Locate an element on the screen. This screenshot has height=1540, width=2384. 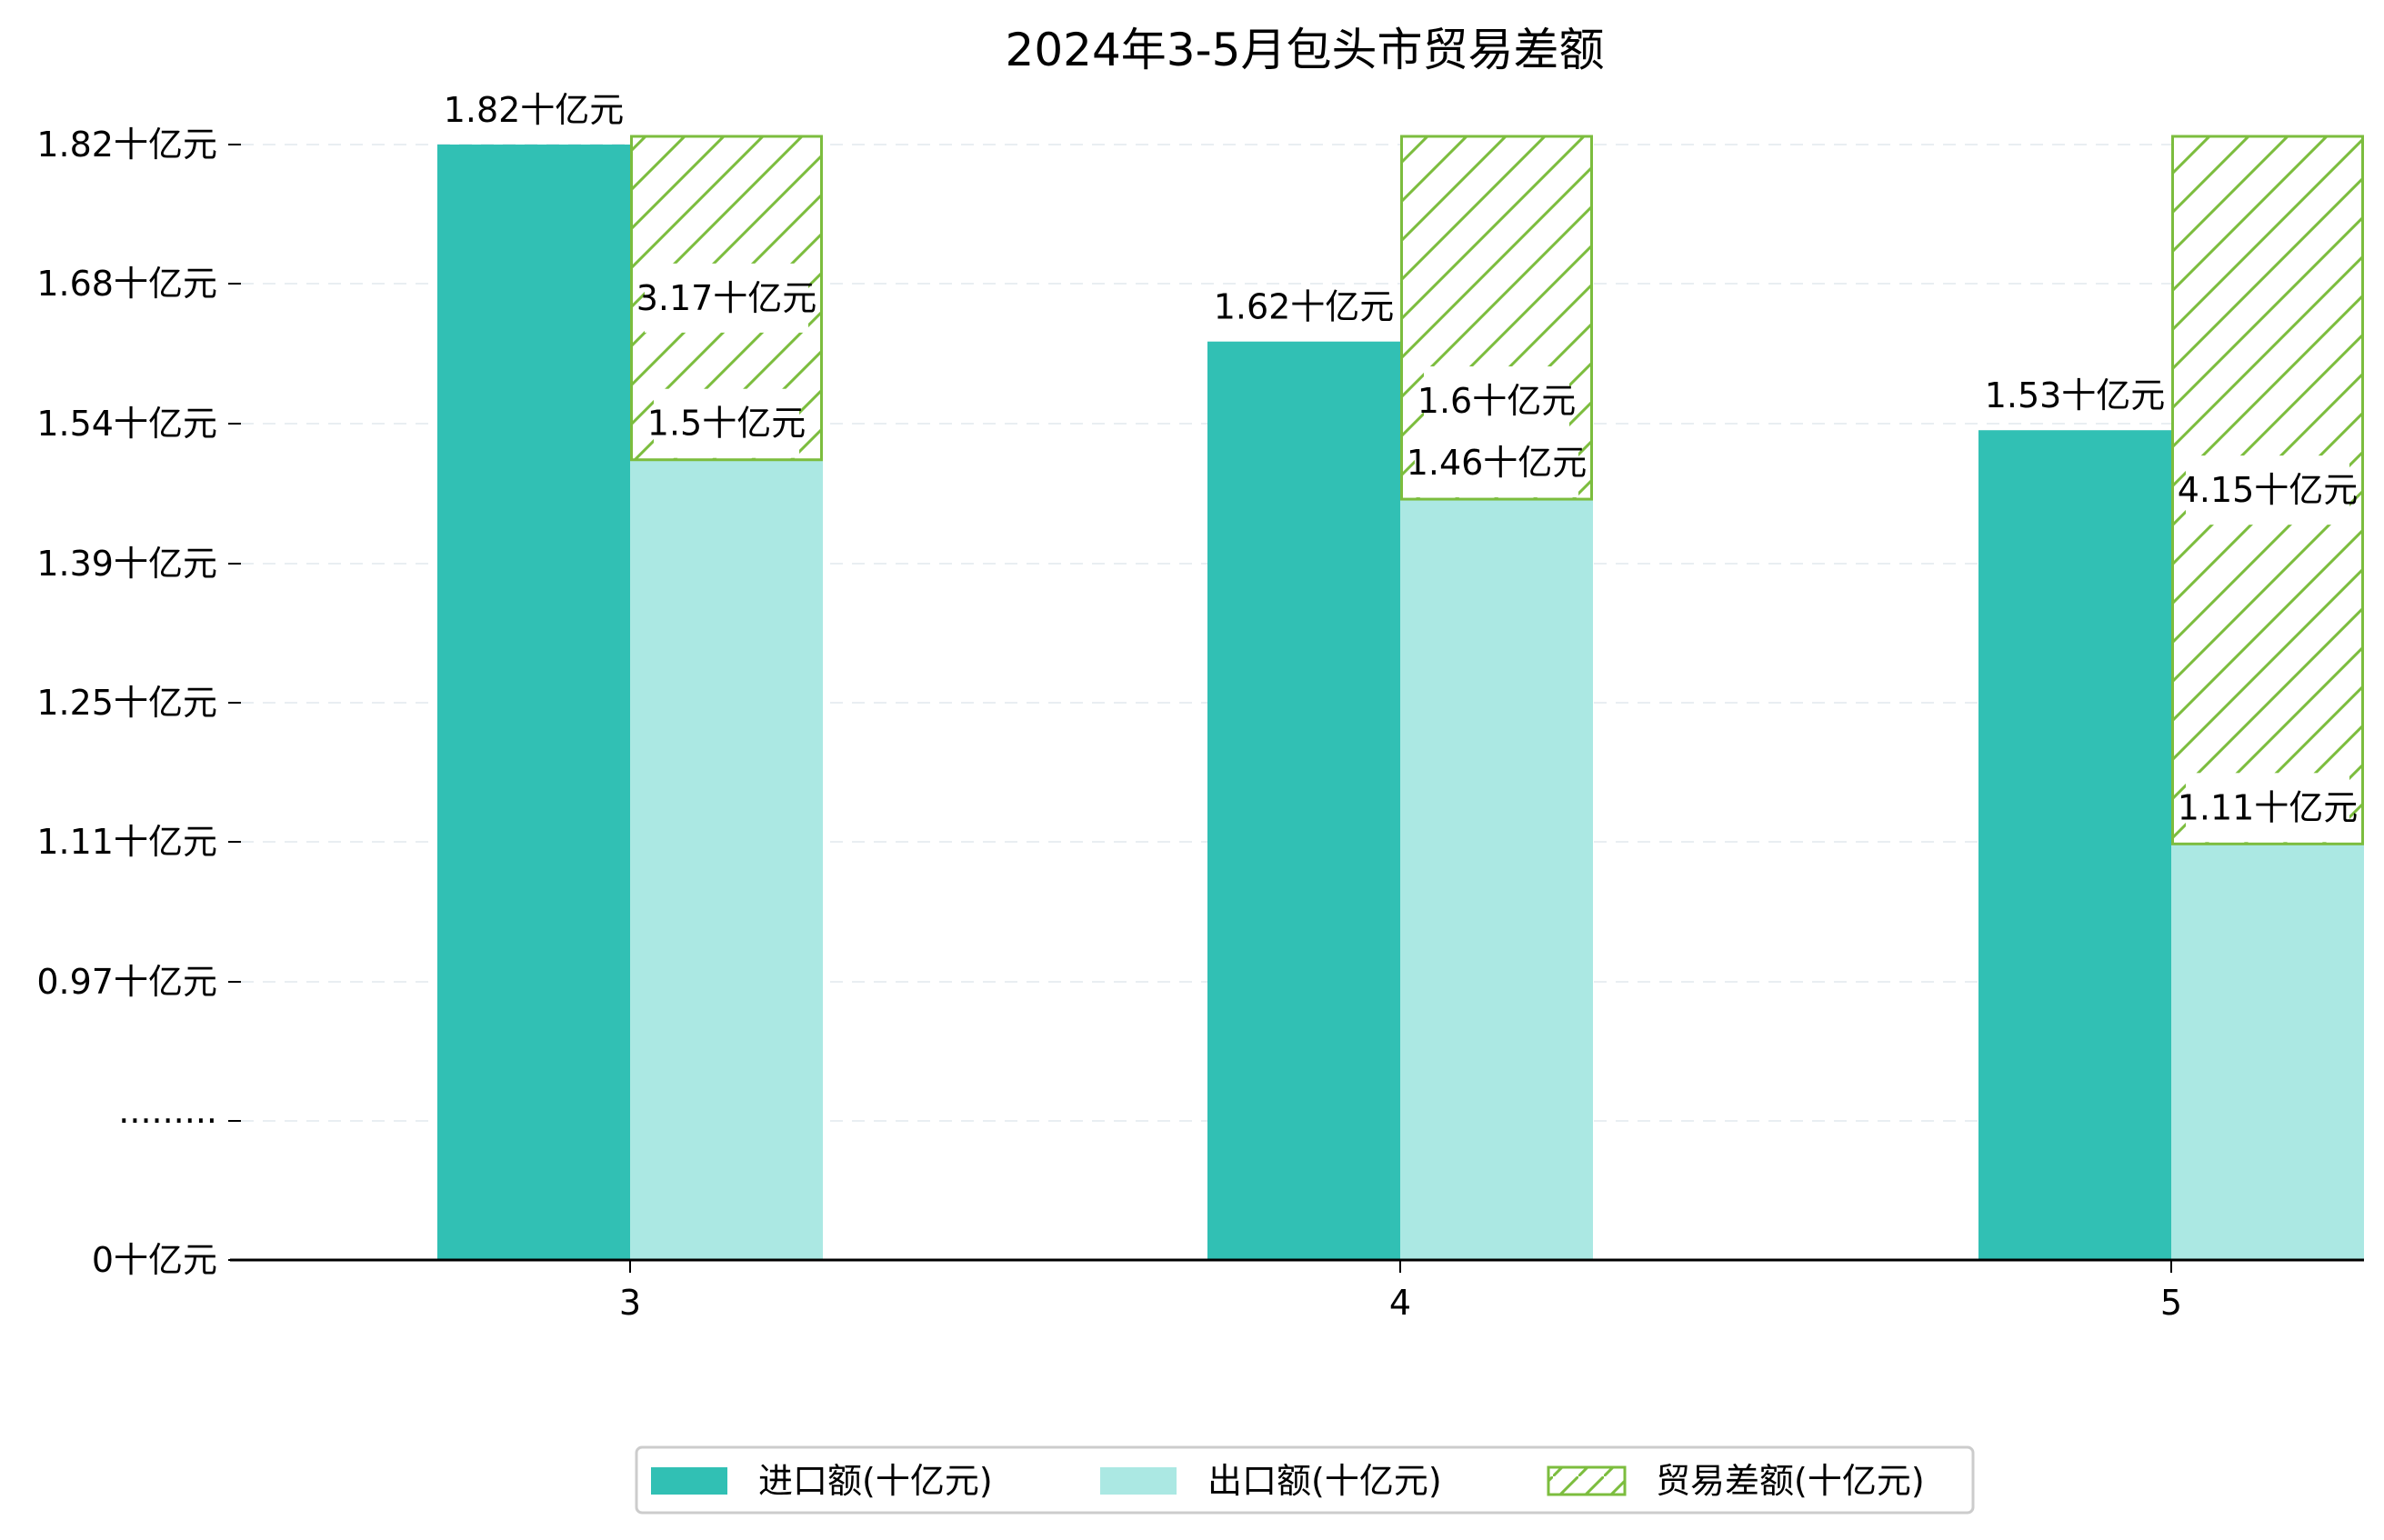
y-tick-label: ········· is located at coordinates (167, 1121).